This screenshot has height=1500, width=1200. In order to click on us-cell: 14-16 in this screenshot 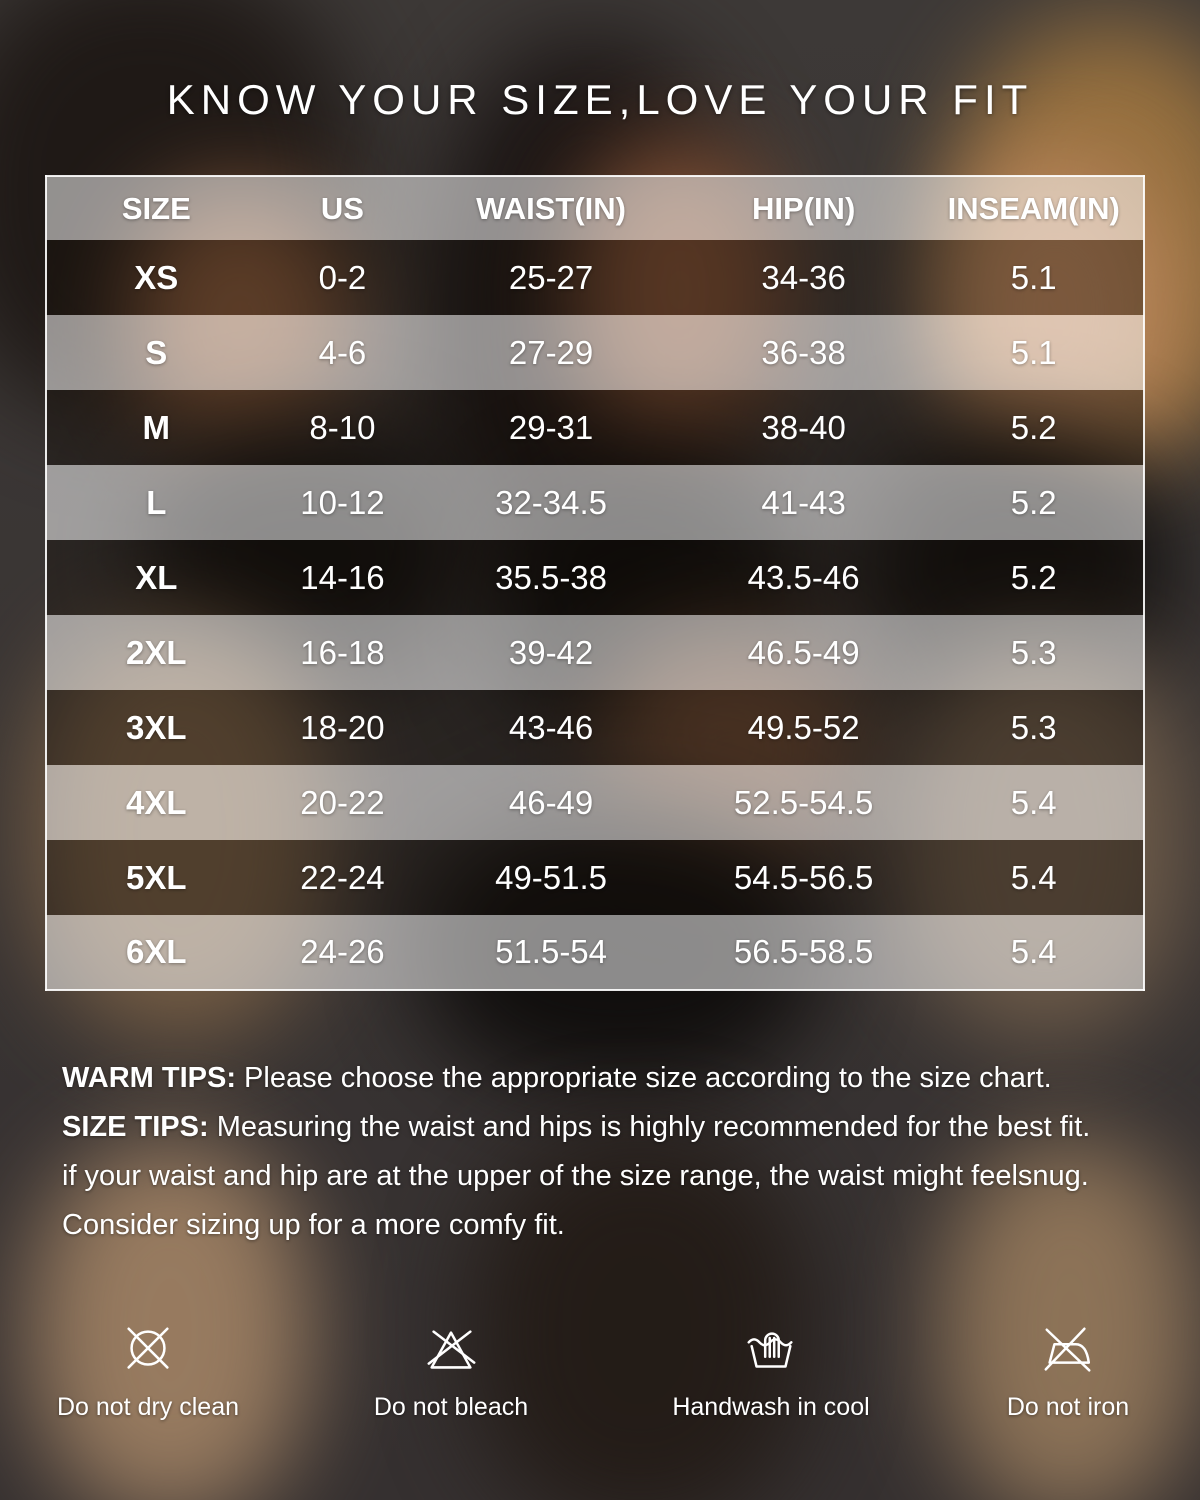, I will do `click(342, 577)`.